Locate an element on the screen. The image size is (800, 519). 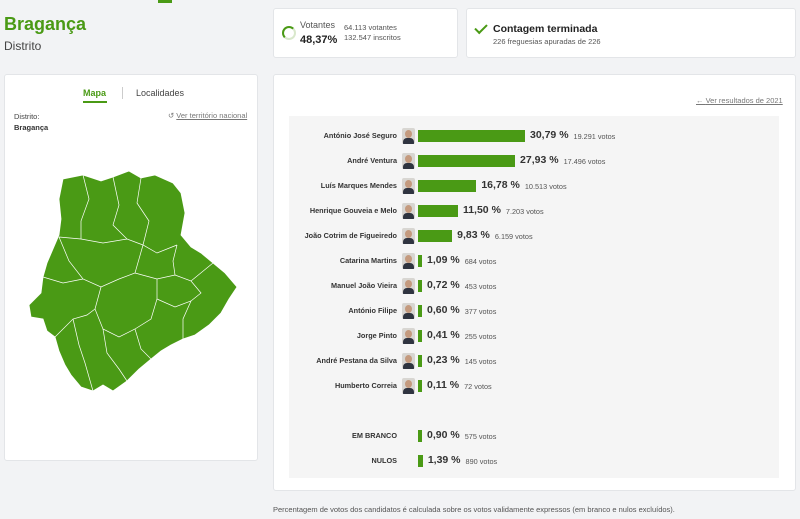
vote-percent: 11,50 % is located at coordinates (481, 210).